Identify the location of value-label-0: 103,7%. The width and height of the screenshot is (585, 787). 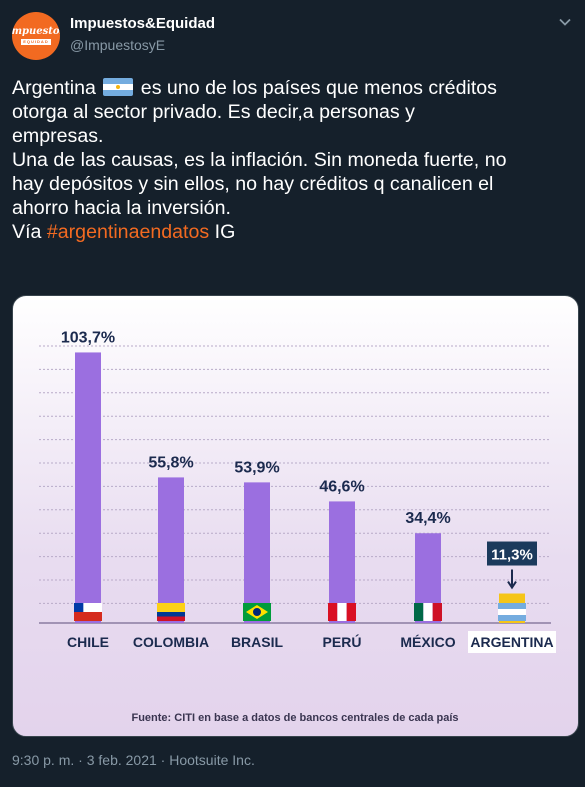
(88, 337).